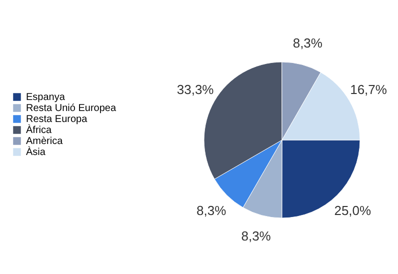 The image size is (398, 274). I want to click on data-label: 16,7%, so click(369, 89).